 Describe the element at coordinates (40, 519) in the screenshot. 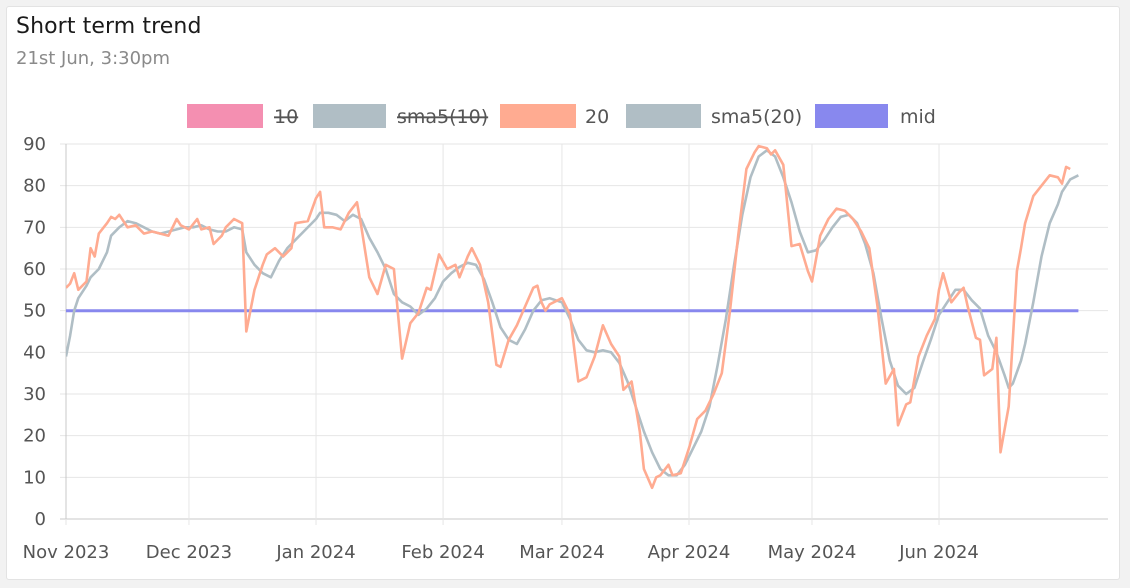

I see `y-tick-label: 0` at that location.